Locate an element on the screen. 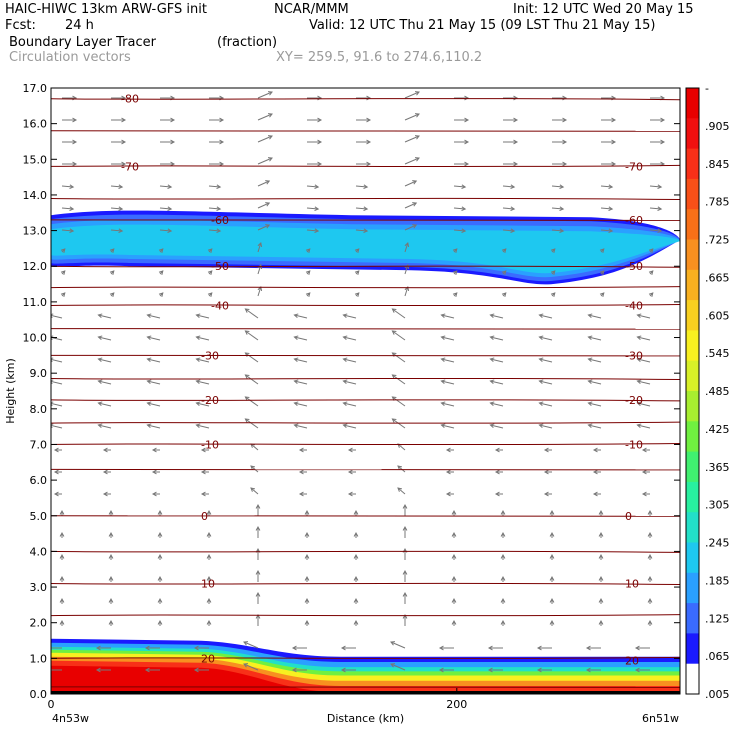 Image resolution: width=740 pixels, height=740 pixels. colorbar-label: .545 is located at coordinates (717, 353).